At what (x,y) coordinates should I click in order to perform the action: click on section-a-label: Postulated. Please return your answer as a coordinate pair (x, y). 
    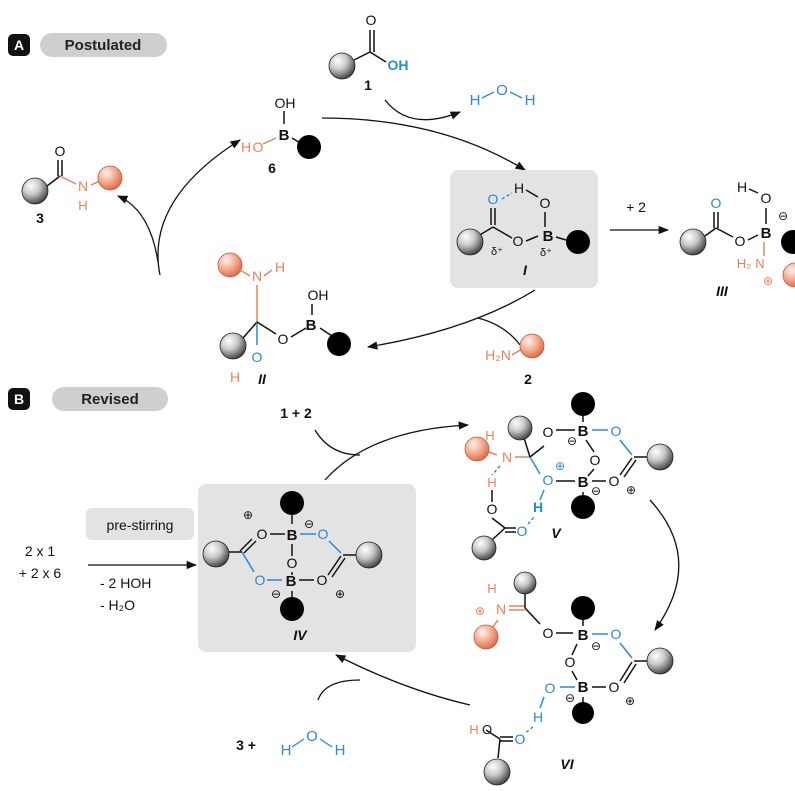
    Looking at the image, I should click on (103, 45).